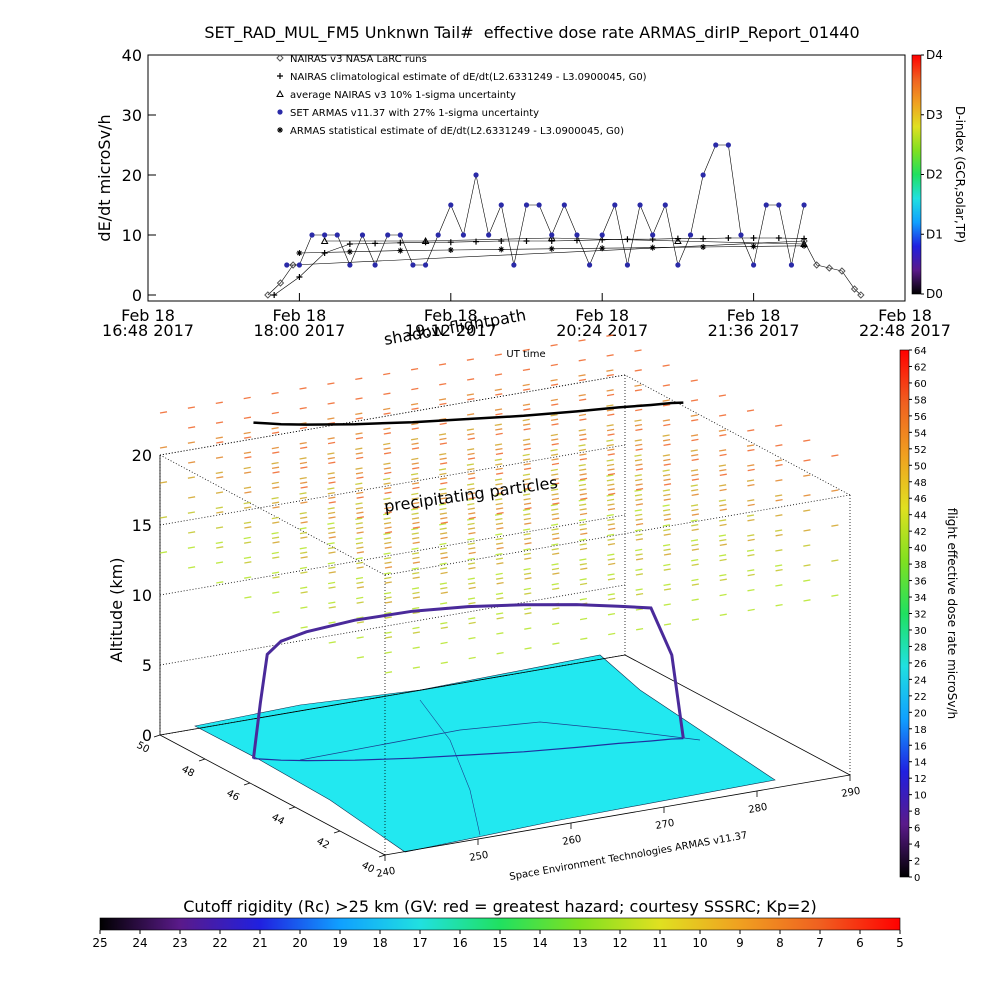 This screenshot has width=1000, height=1000. Describe the element at coordinates (920, 516) in the screenshot. I see `colorbar-tick-label: 44` at that location.